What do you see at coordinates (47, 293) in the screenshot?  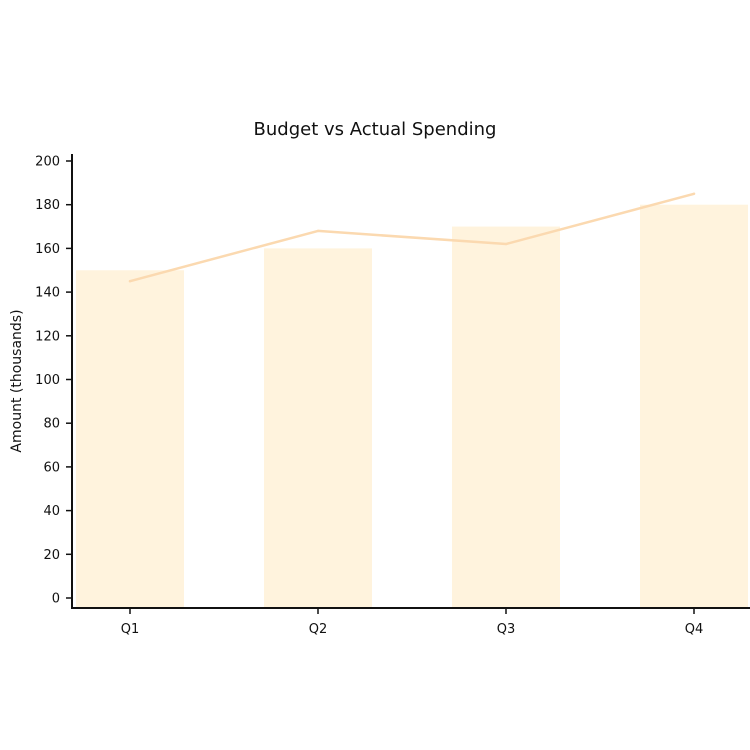 I see `y-tick-label: 140` at bounding box center [47, 293].